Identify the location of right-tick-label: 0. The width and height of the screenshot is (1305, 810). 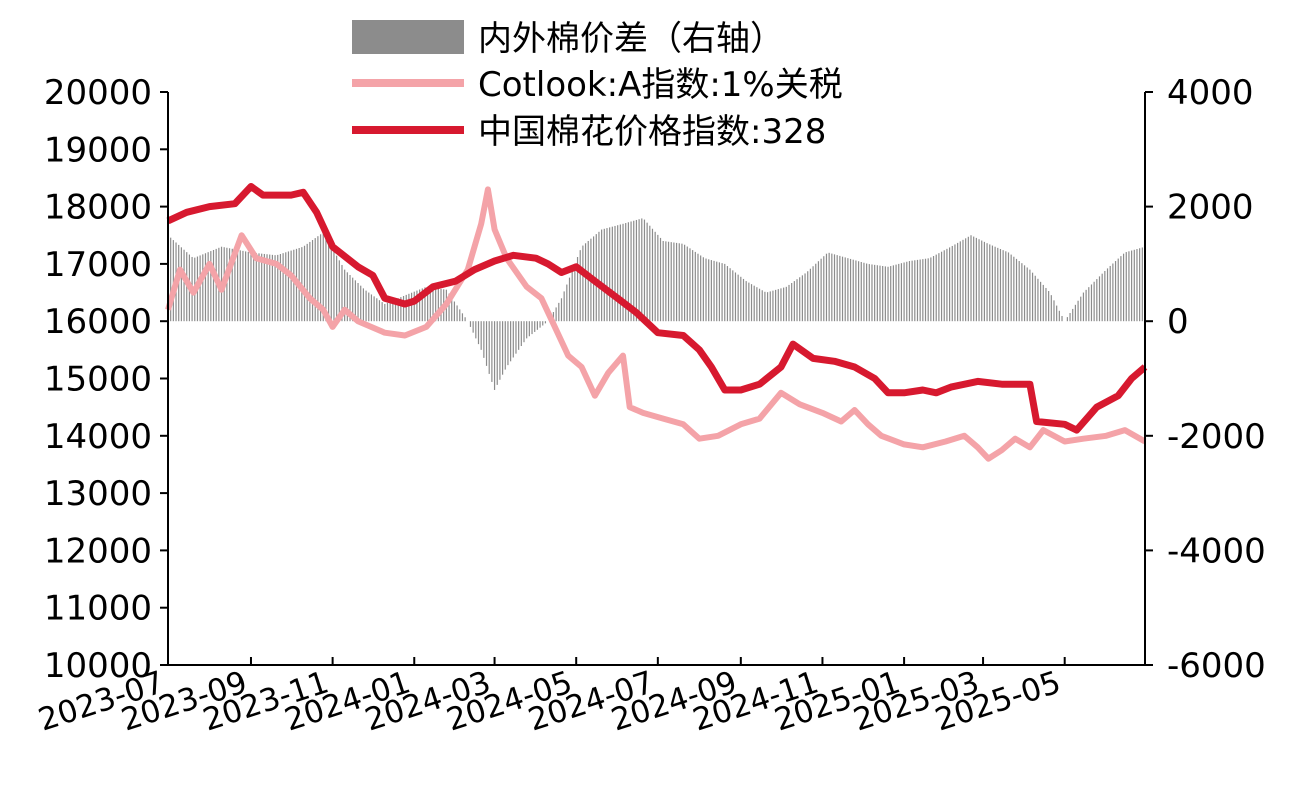
(1178, 322).